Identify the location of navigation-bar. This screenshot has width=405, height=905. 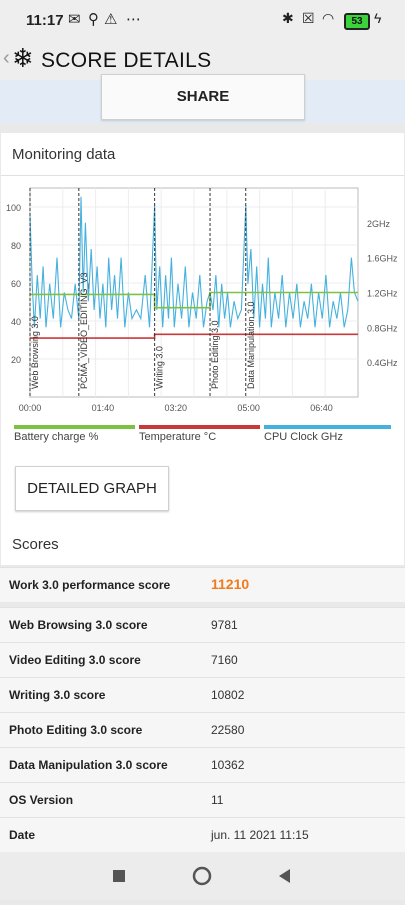
(202, 876).